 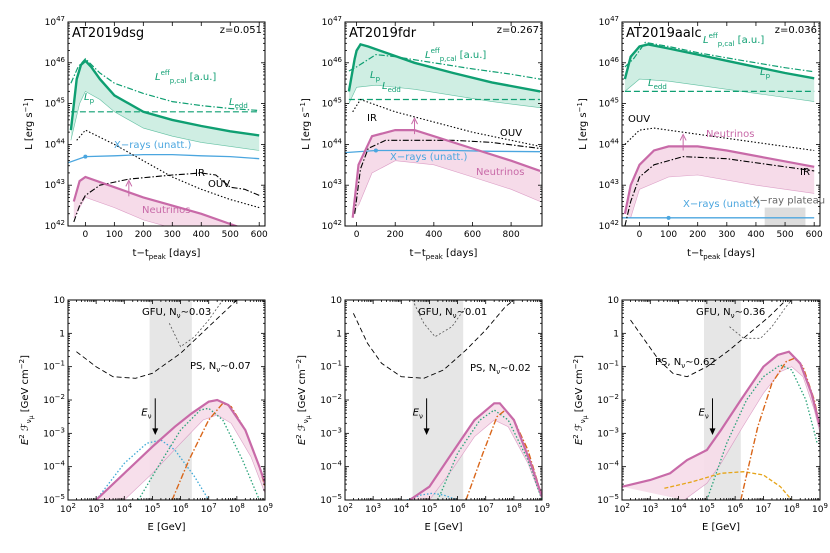 I want to click on y-tick-label: 10⁻¹, so click(x=608, y=366).